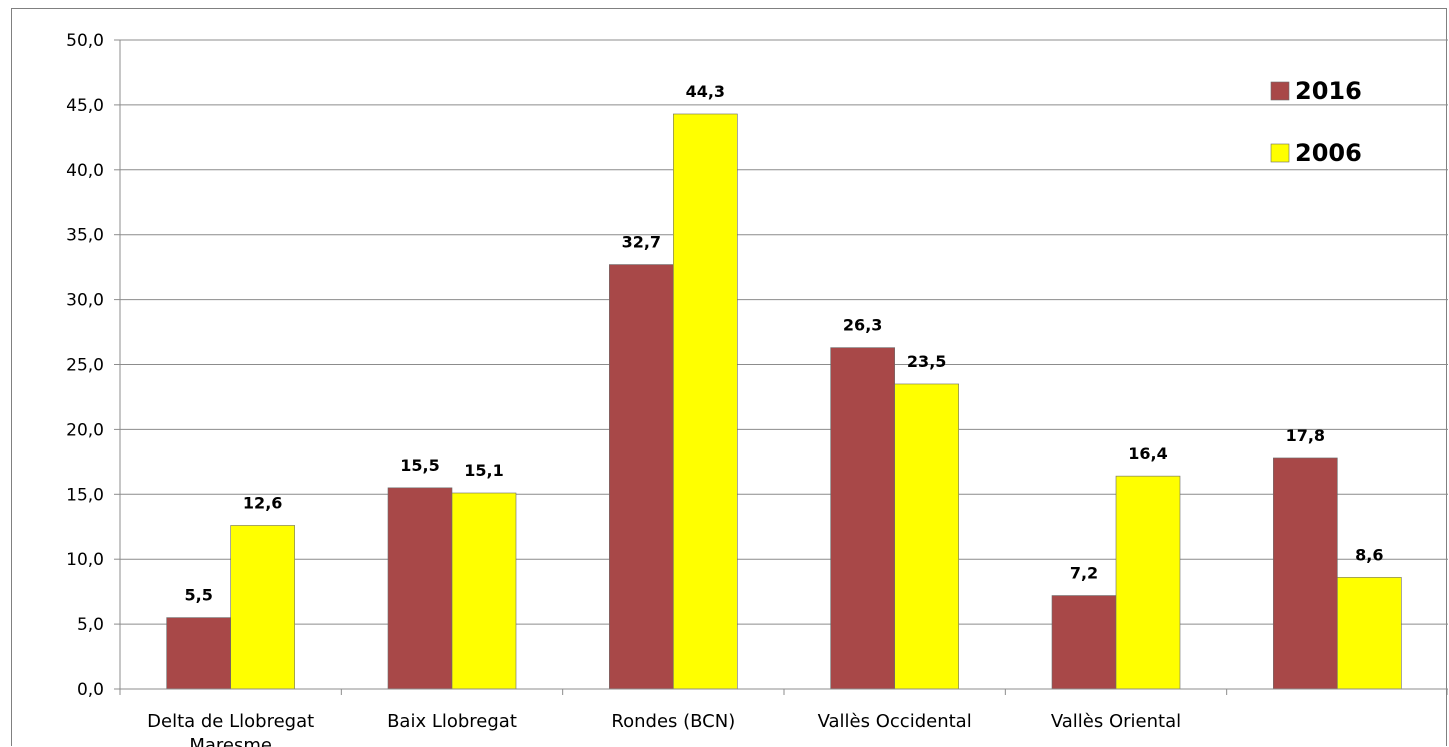  What do you see at coordinates (641, 242) in the screenshot?
I see `data-label: 32,7` at bounding box center [641, 242].